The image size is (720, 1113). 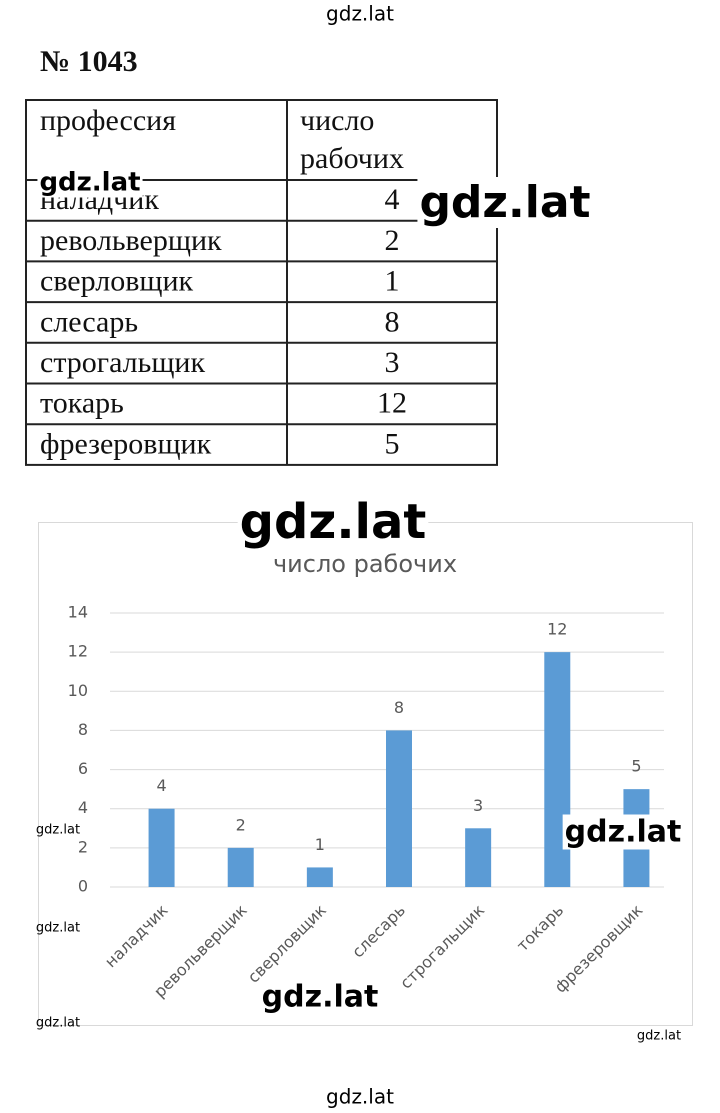 I want to click on table-cell: слесарь, so click(x=89, y=321).